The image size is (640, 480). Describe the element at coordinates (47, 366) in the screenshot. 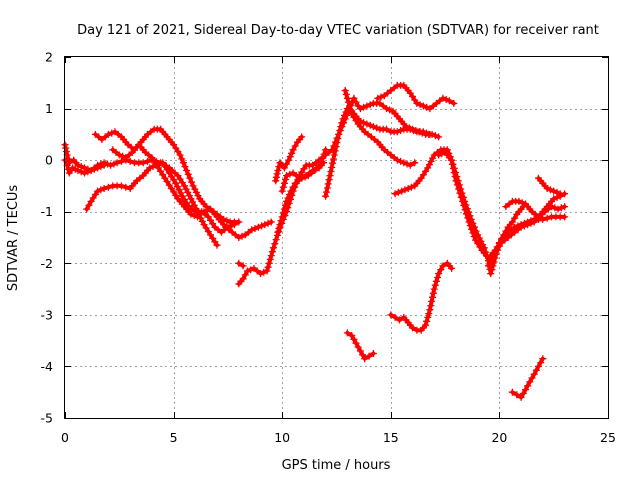

I see `y-tick-label: -4` at that location.